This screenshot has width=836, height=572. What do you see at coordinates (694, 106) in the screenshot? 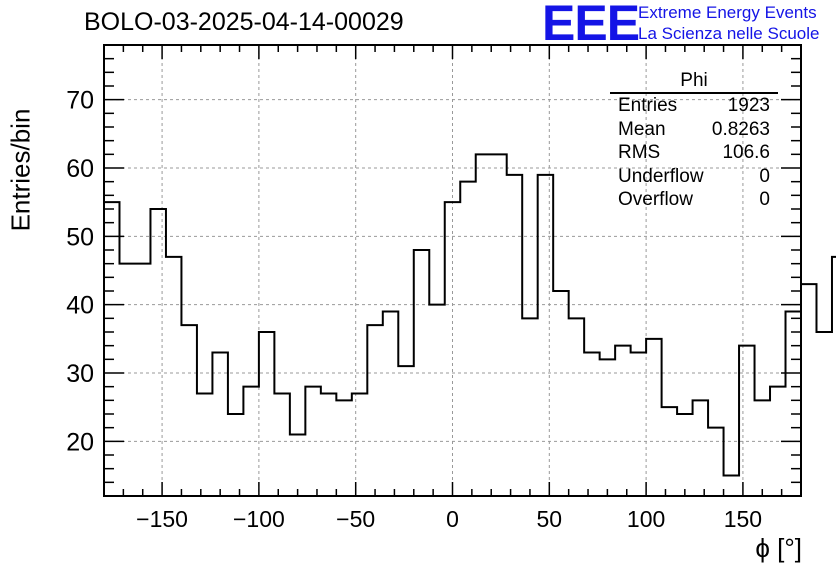
I see `stats-row-entries: Entries 1923` at bounding box center [694, 106].